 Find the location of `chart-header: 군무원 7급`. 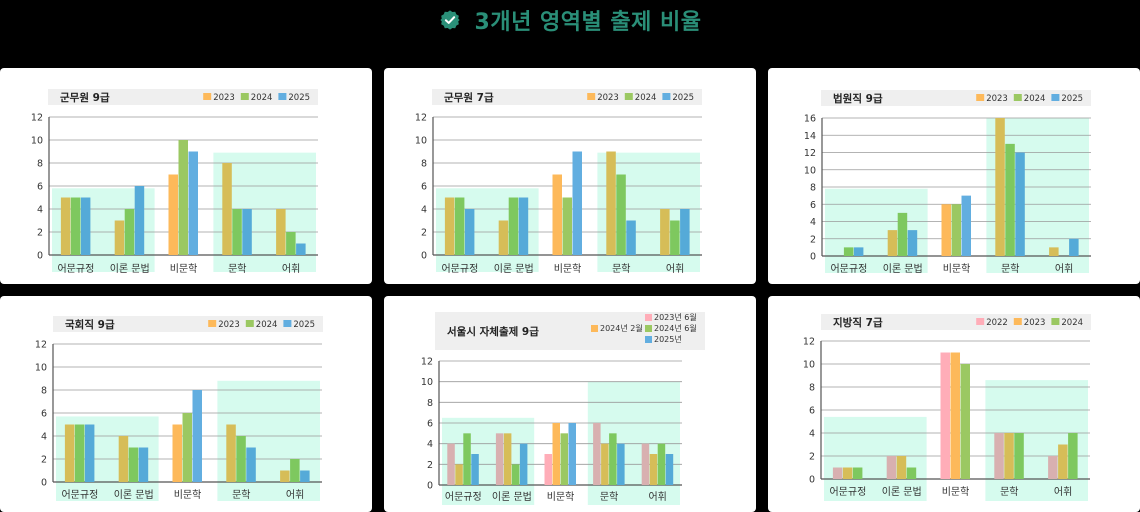

chart-header: 군무원 7급 is located at coordinates (567, 97).